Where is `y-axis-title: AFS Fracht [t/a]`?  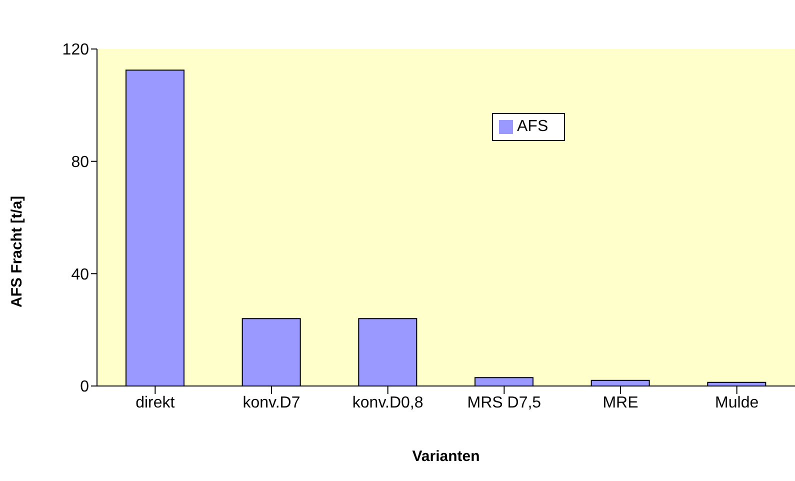 y-axis-title: AFS Fracht [t/a] is located at coordinates (17, 252).